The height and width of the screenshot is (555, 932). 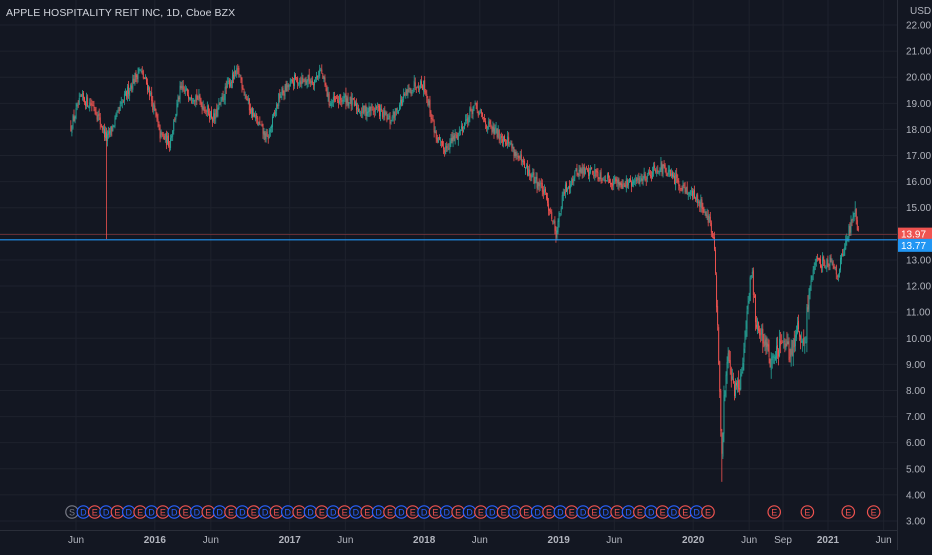 I want to click on x-tick-label: 2021, so click(x=828, y=540).